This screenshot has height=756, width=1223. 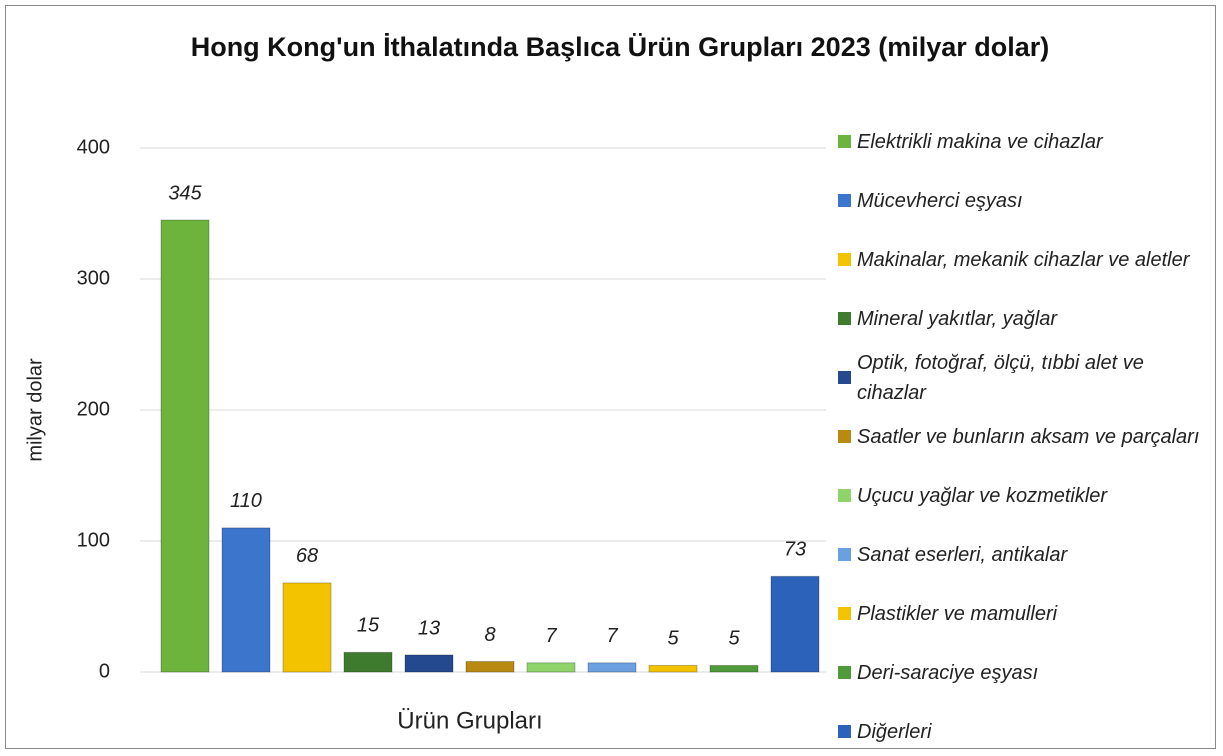 What do you see at coordinates (957, 613) in the screenshot?
I see `legend-label: Plastikler ve mamulleri` at bounding box center [957, 613].